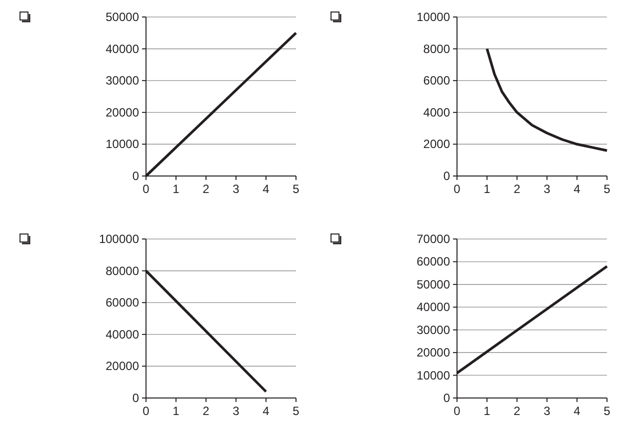 The image size is (623, 423). Describe the element at coordinates (436, 49) in the screenshot. I see `y-tick-label: 8000` at that location.